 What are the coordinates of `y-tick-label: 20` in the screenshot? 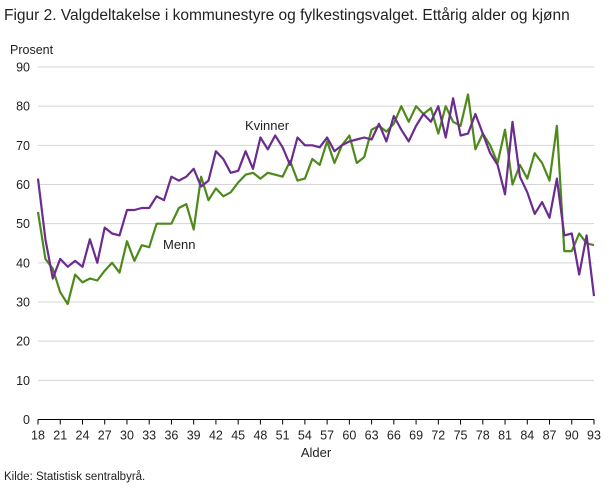 It's located at (23, 342).